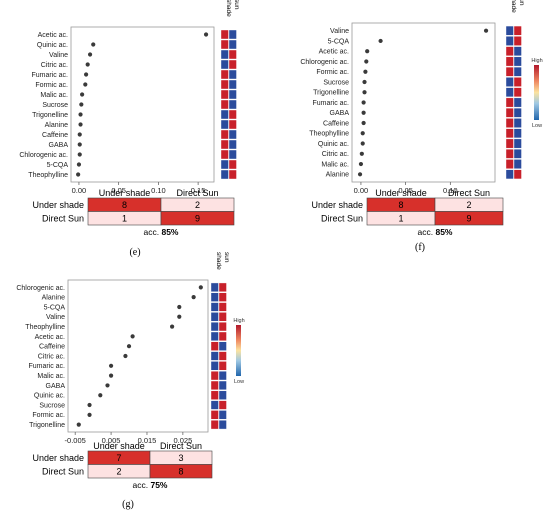  I want to click on feature-label: Caffeine, so click(336, 123).